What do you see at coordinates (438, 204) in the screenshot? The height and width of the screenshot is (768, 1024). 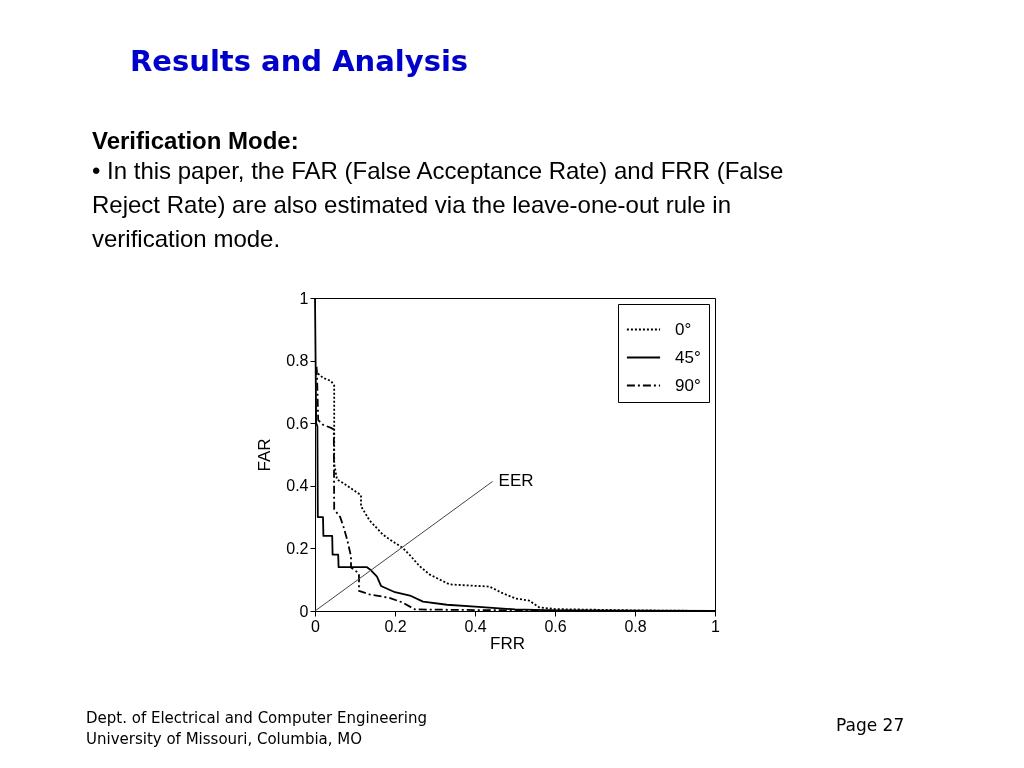 I see `text: • In this paper, the FAR (False Acceptance Rate) and FRR (False Reject Rate) are also estimated via the leave-one-out rule in verification mode.` at bounding box center [438, 204].